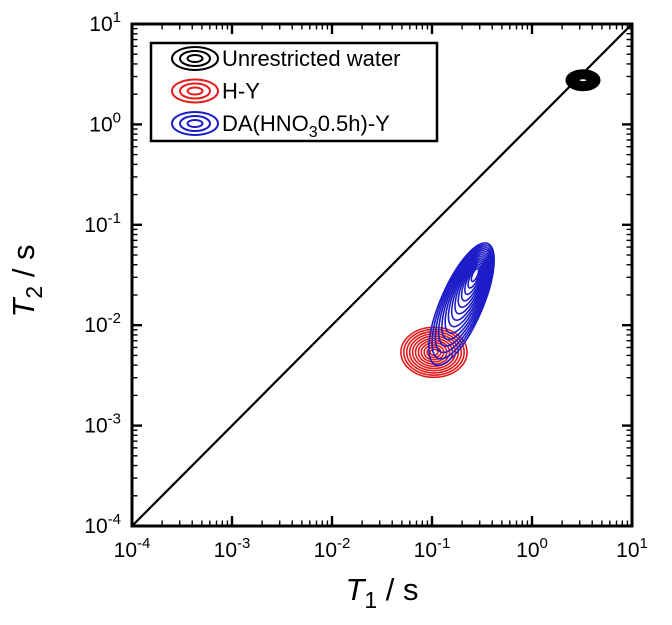  What do you see at coordinates (132, 548) in the screenshot?
I see `x-tick-label: 10⁻⁴` at bounding box center [132, 548].